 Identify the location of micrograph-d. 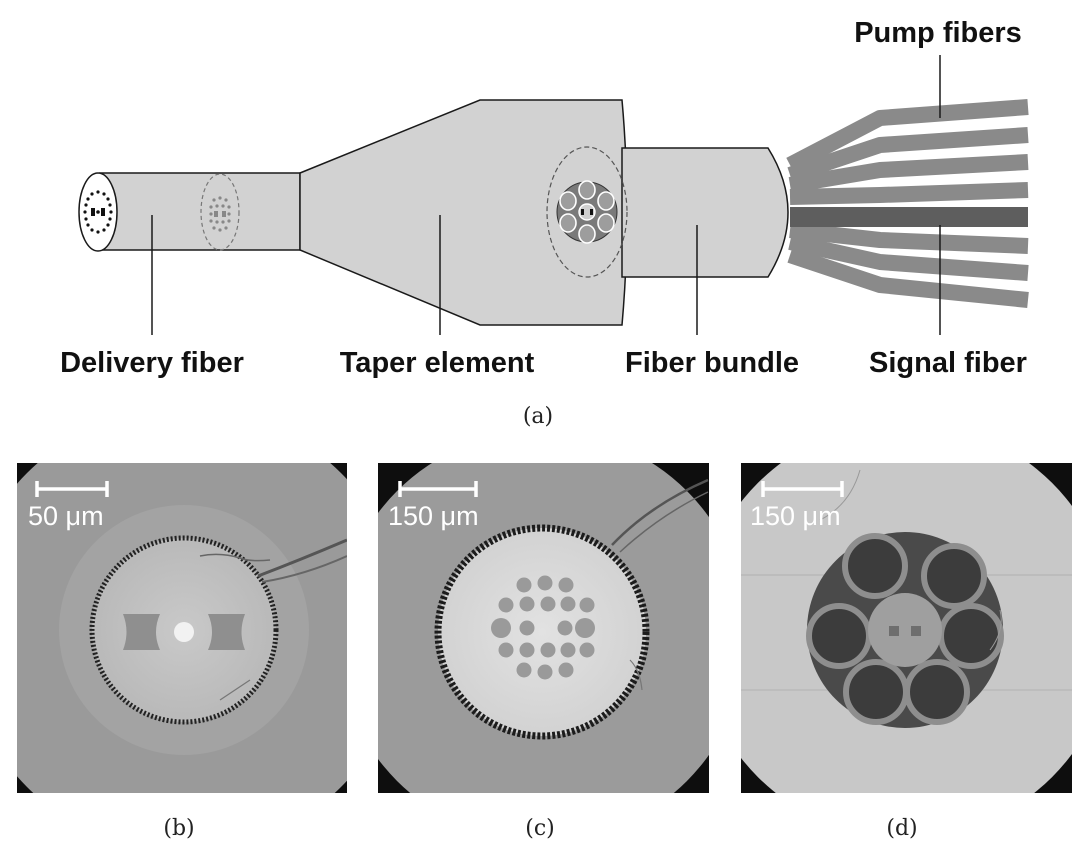
(906, 628).